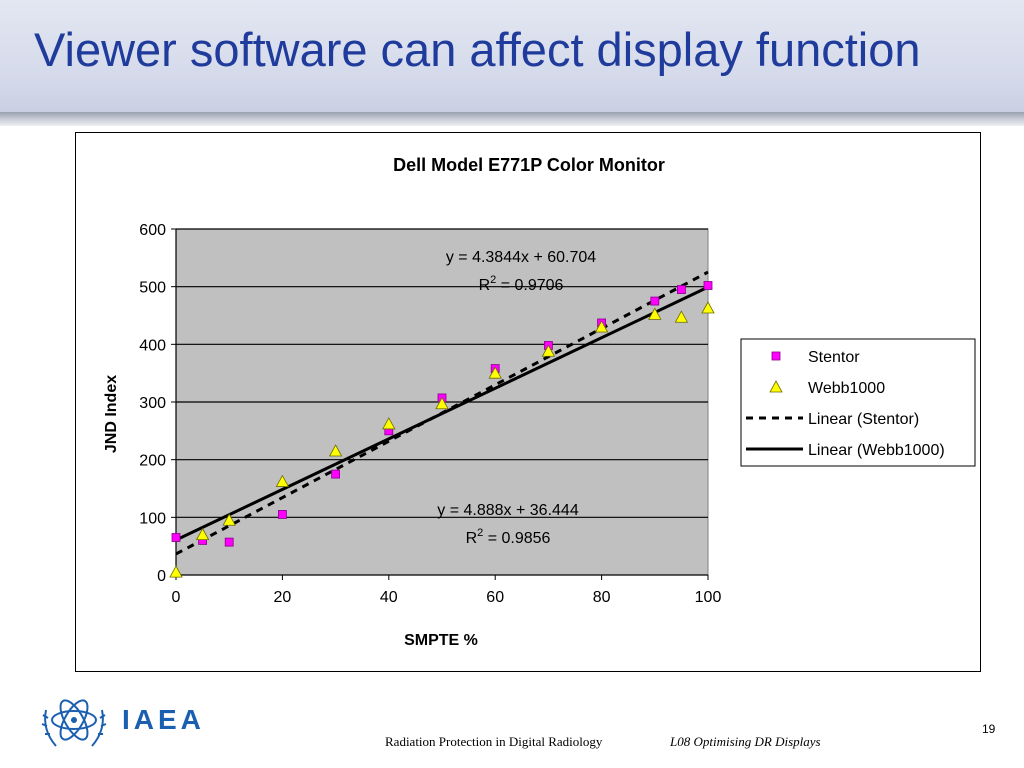 The height and width of the screenshot is (768, 1024). What do you see at coordinates (176, 597) in the screenshot?
I see `x-tick-label: 0` at bounding box center [176, 597].